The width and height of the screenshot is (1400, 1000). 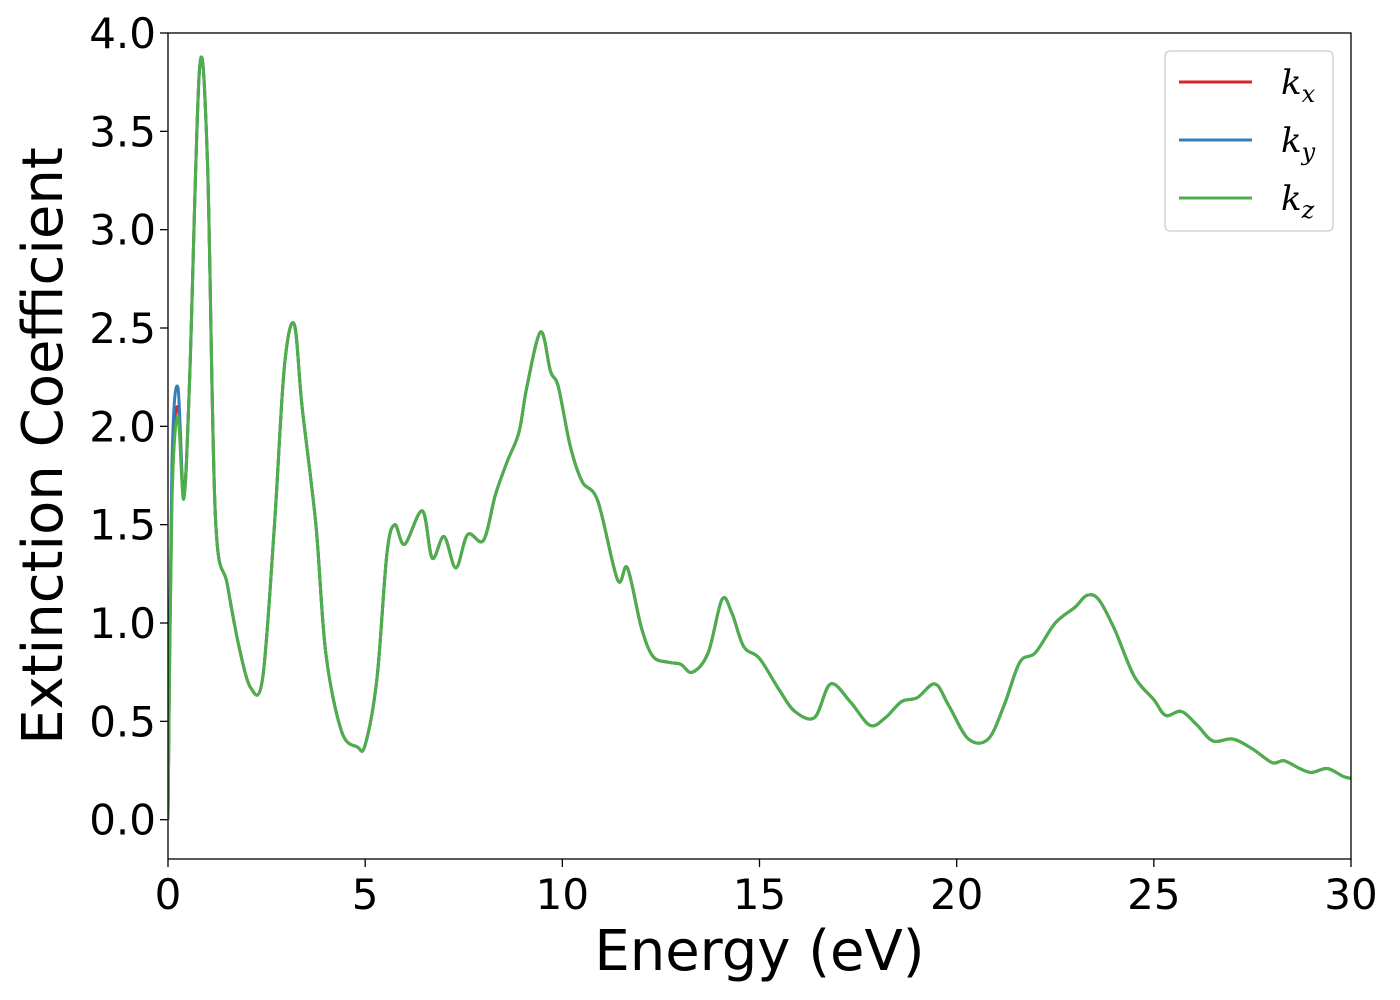 I want to click on x-tick-label: 20, so click(x=956, y=894).